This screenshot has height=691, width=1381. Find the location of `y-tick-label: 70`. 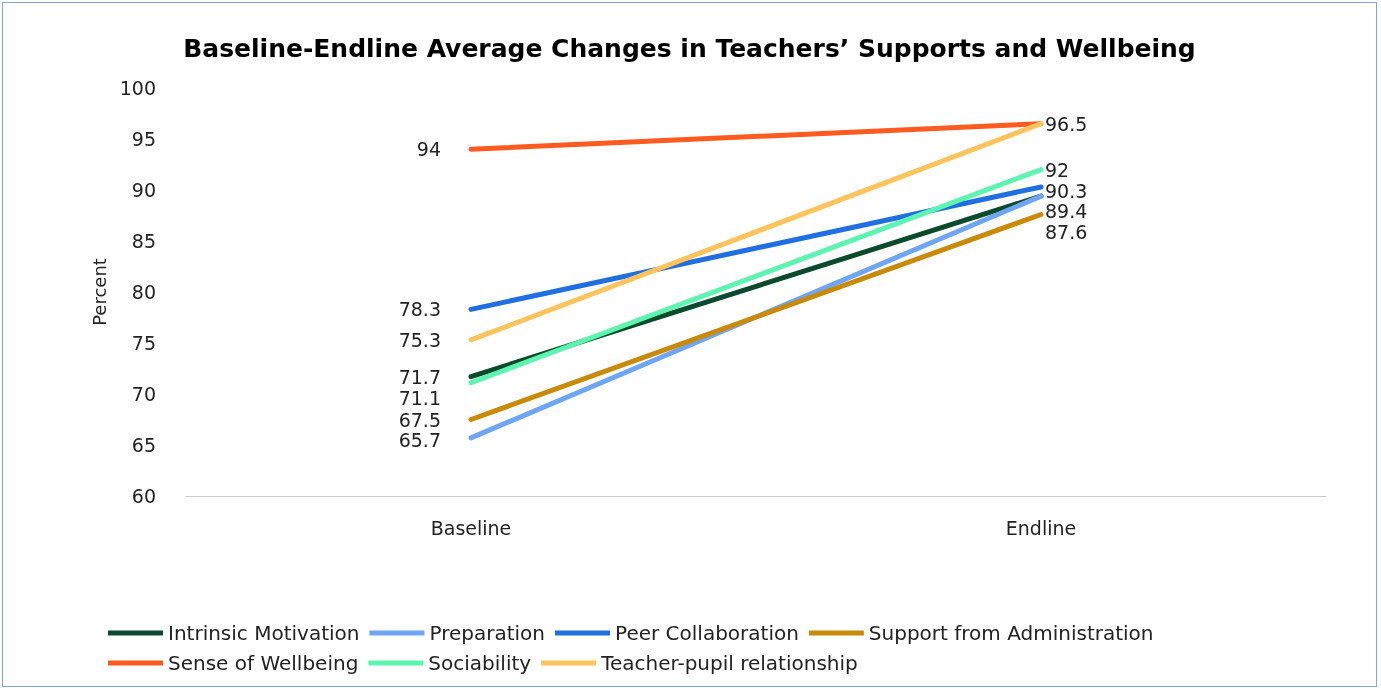

y-tick-label: 70 is located at coordinates (143, 394).